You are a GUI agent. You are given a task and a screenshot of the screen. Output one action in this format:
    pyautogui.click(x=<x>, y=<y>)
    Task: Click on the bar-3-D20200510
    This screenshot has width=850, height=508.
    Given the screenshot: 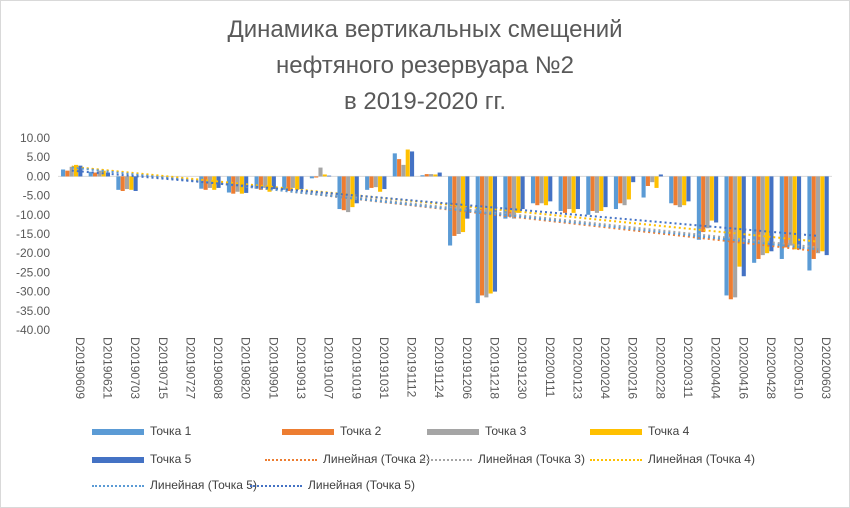 What is the action you would take?
    pyautogui.click(x=790, y=211)
    